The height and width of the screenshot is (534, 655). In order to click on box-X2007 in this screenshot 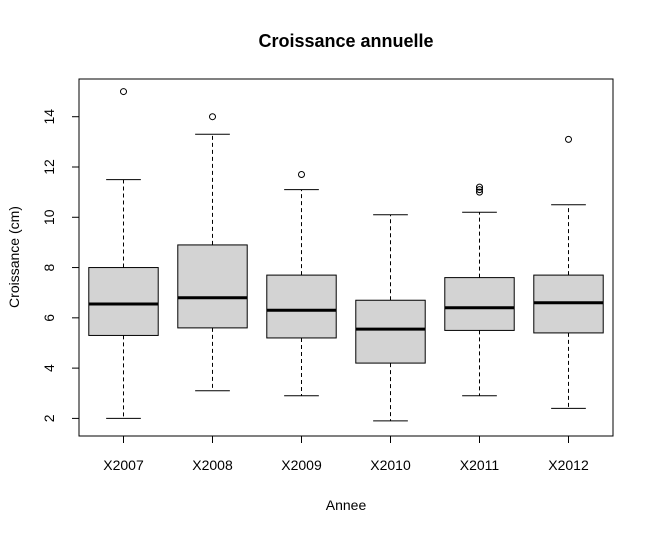, I will do `click(123, 253)`.